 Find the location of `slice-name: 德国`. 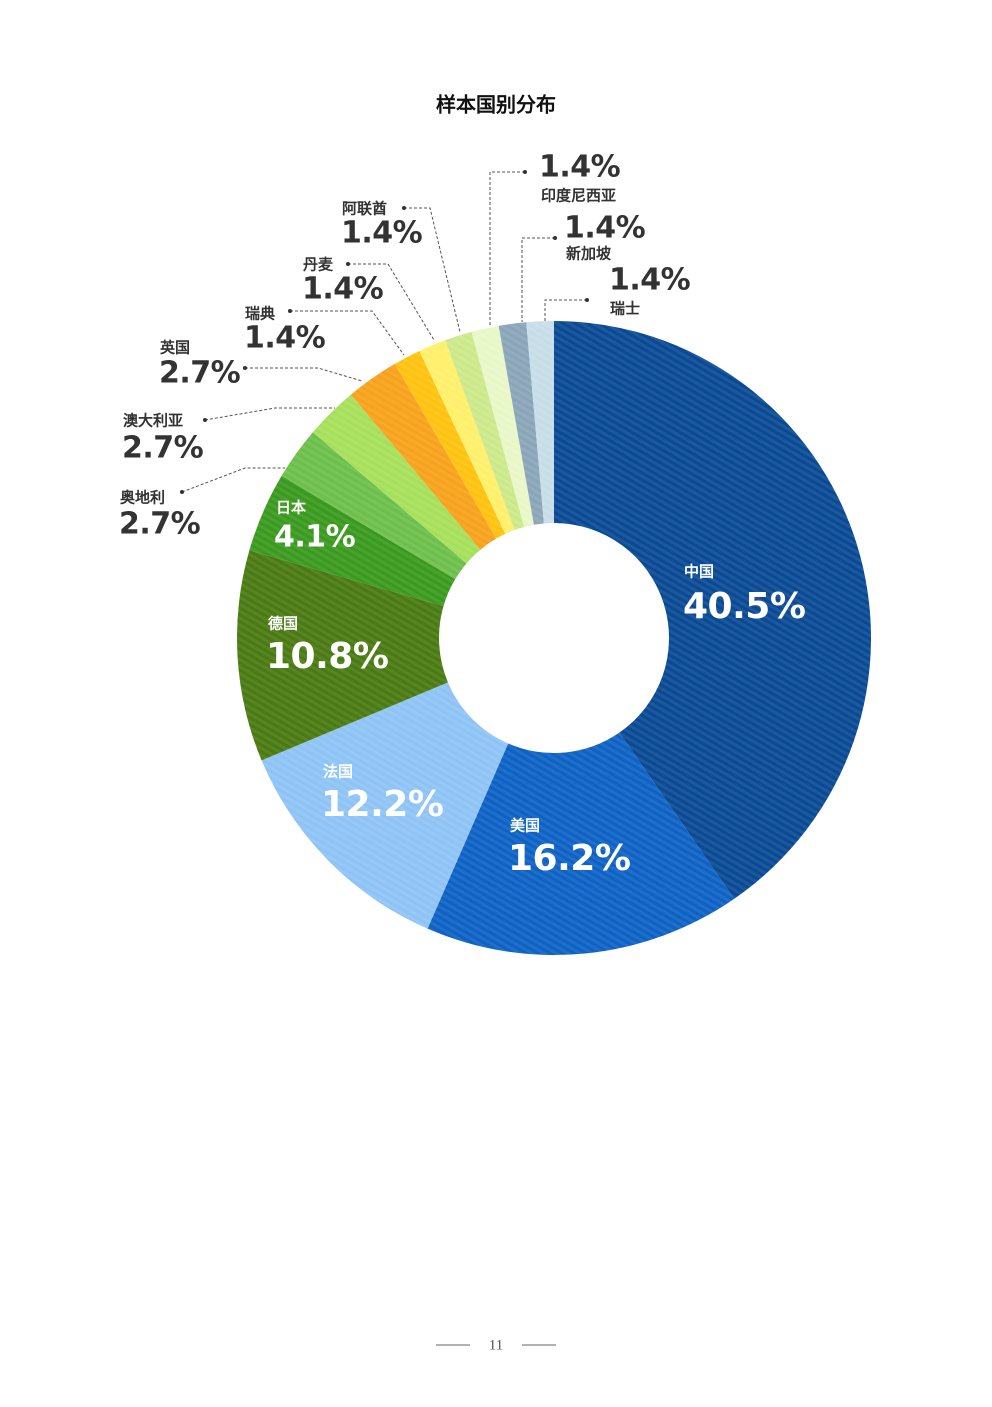

slice-name: 德国 is located at coordinates (283, 624).